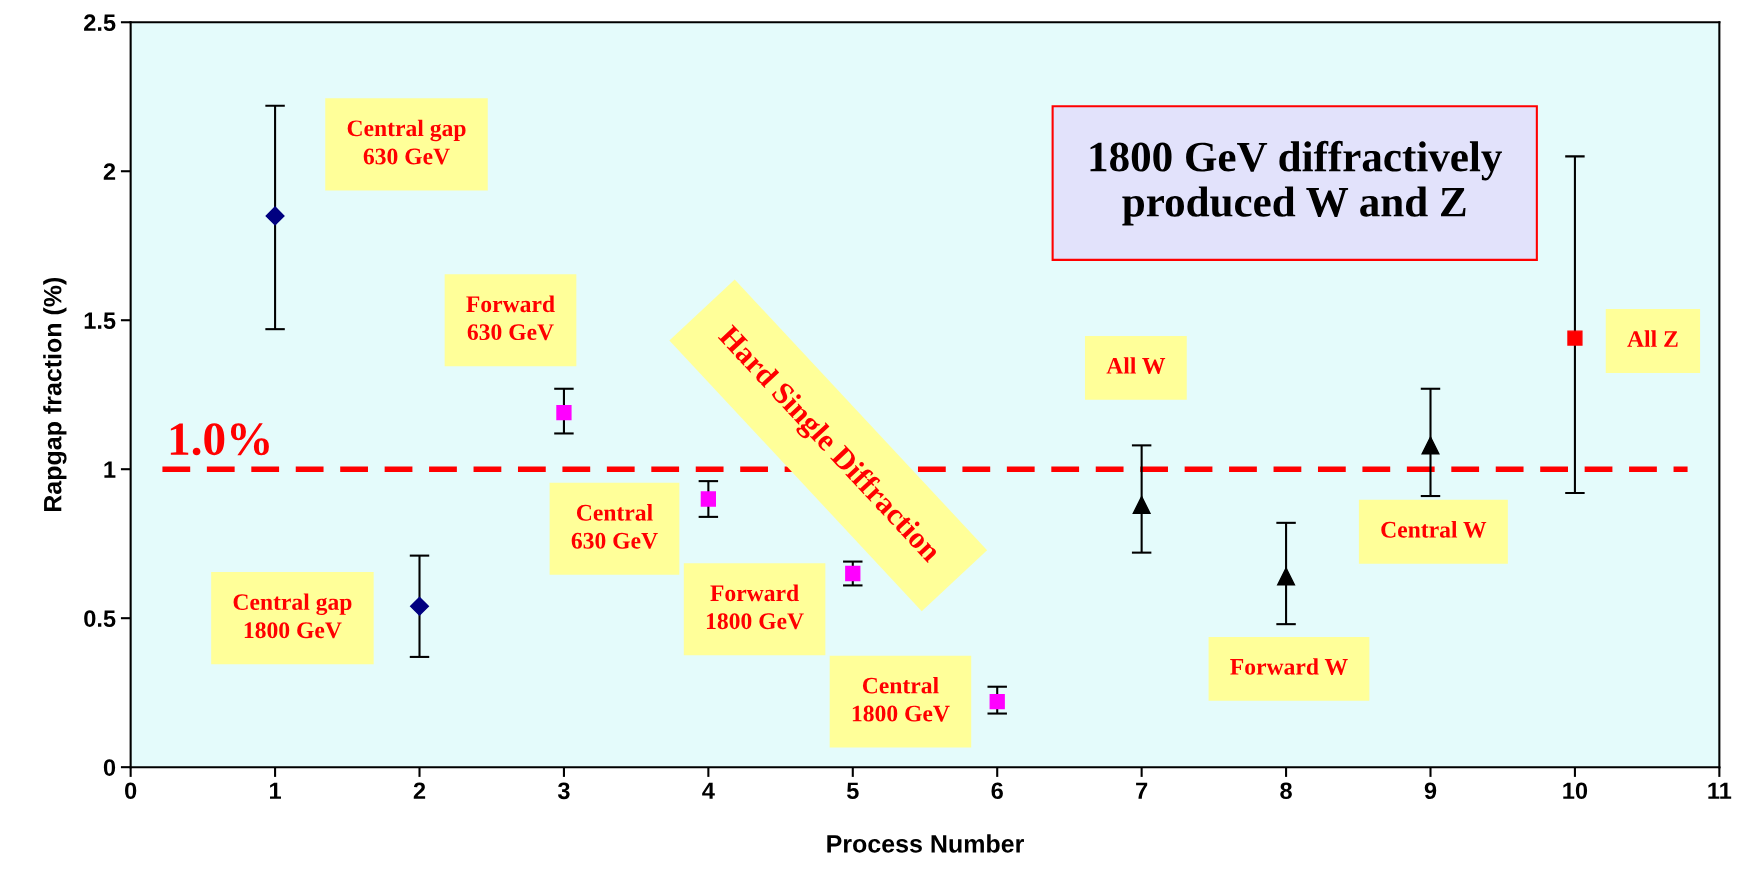 This screenshot has height=890, width=1742. Describe the element at coordinates (55, 394) in the screenshot. I see `y-axis-title: Rapgap fraction (%)` at that location.